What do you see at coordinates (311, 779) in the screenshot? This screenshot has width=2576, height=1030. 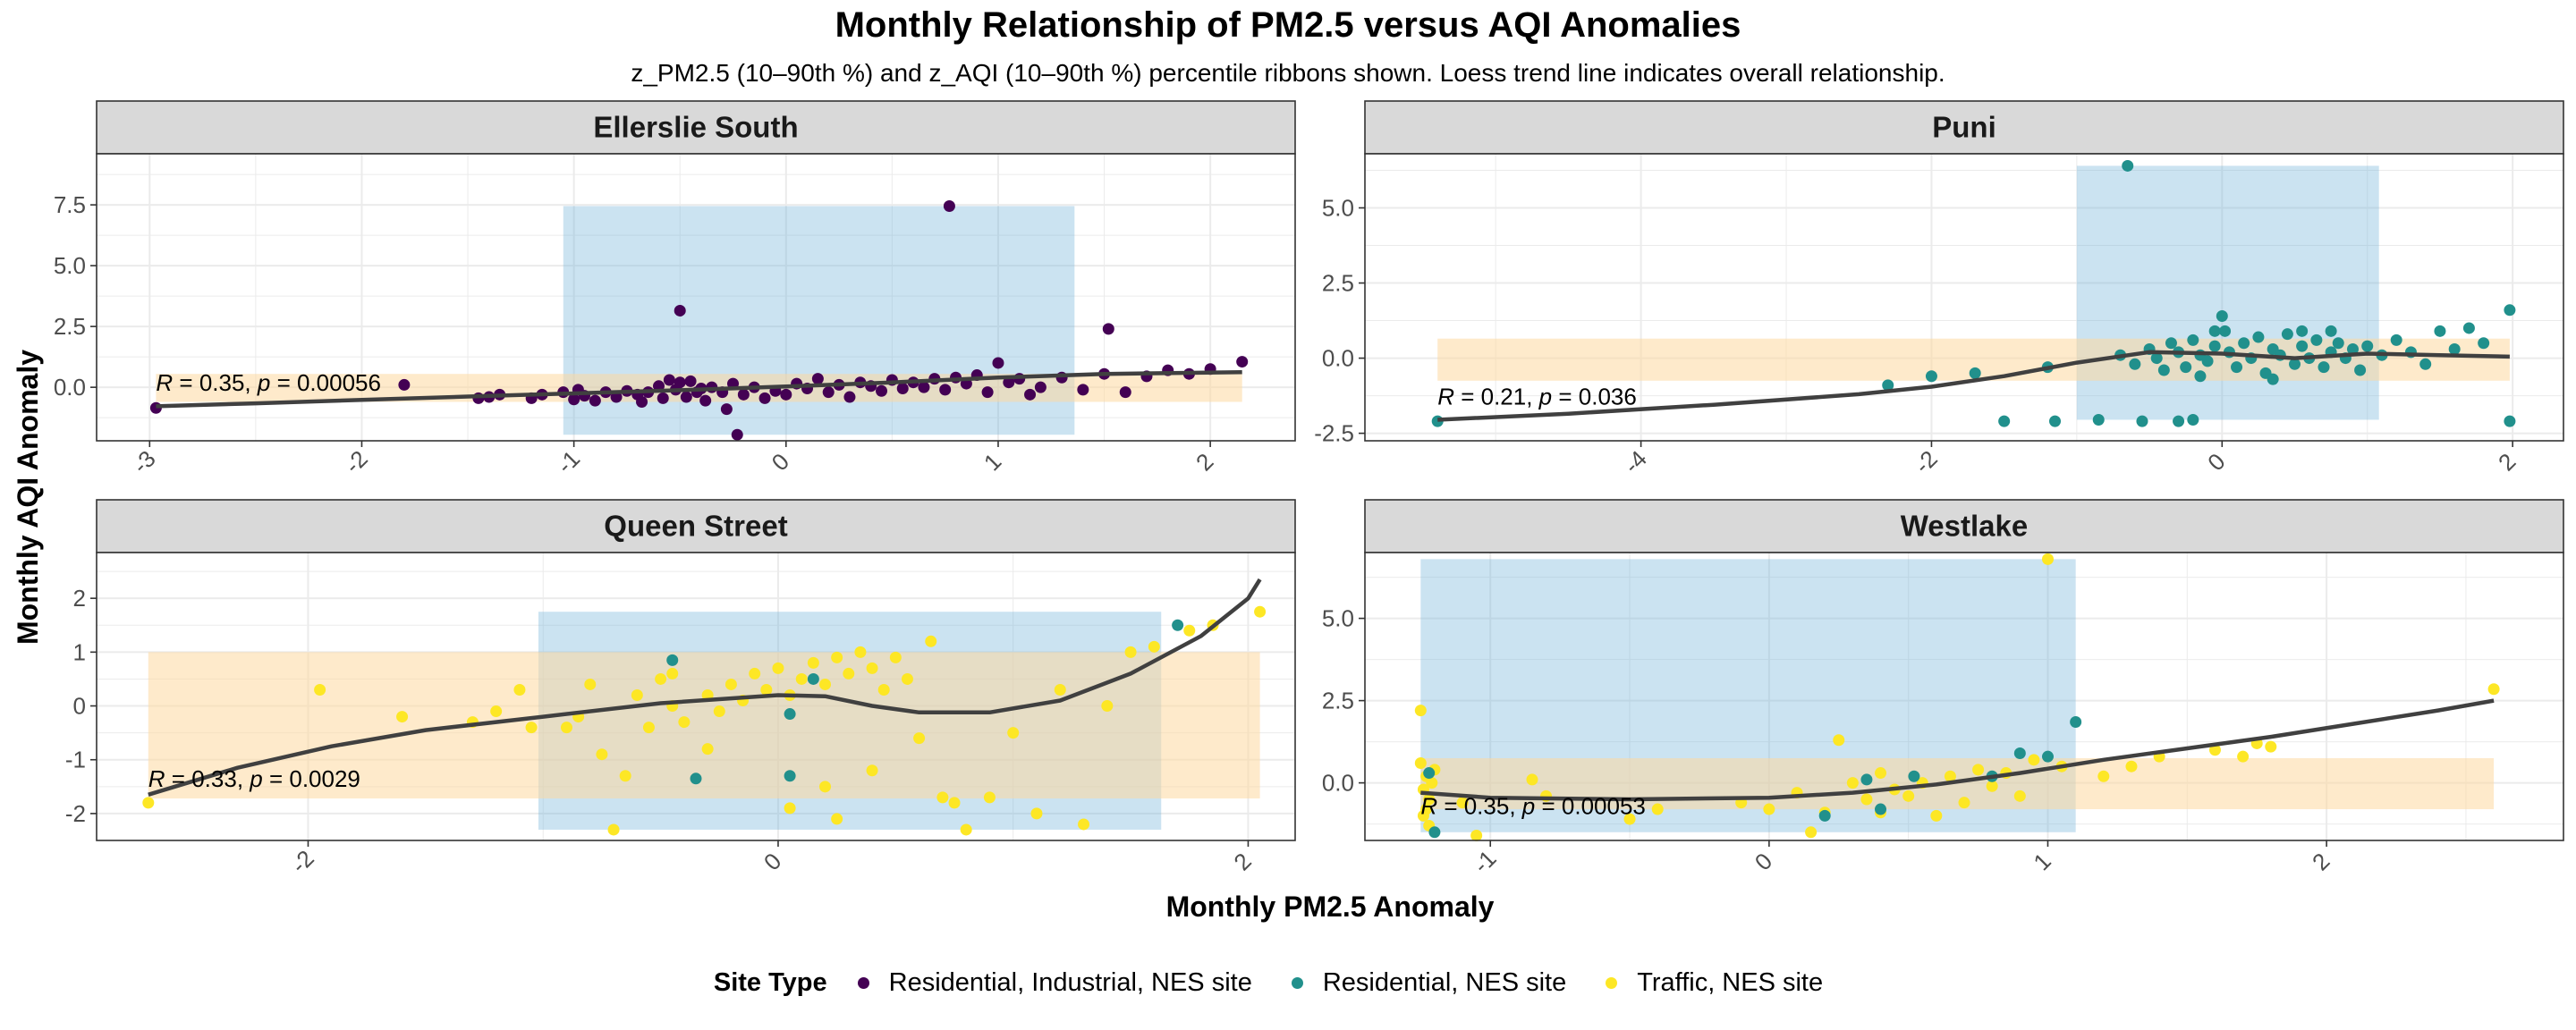 I see `annotation-text: = 0.0029` at bounding box center [311, 779].